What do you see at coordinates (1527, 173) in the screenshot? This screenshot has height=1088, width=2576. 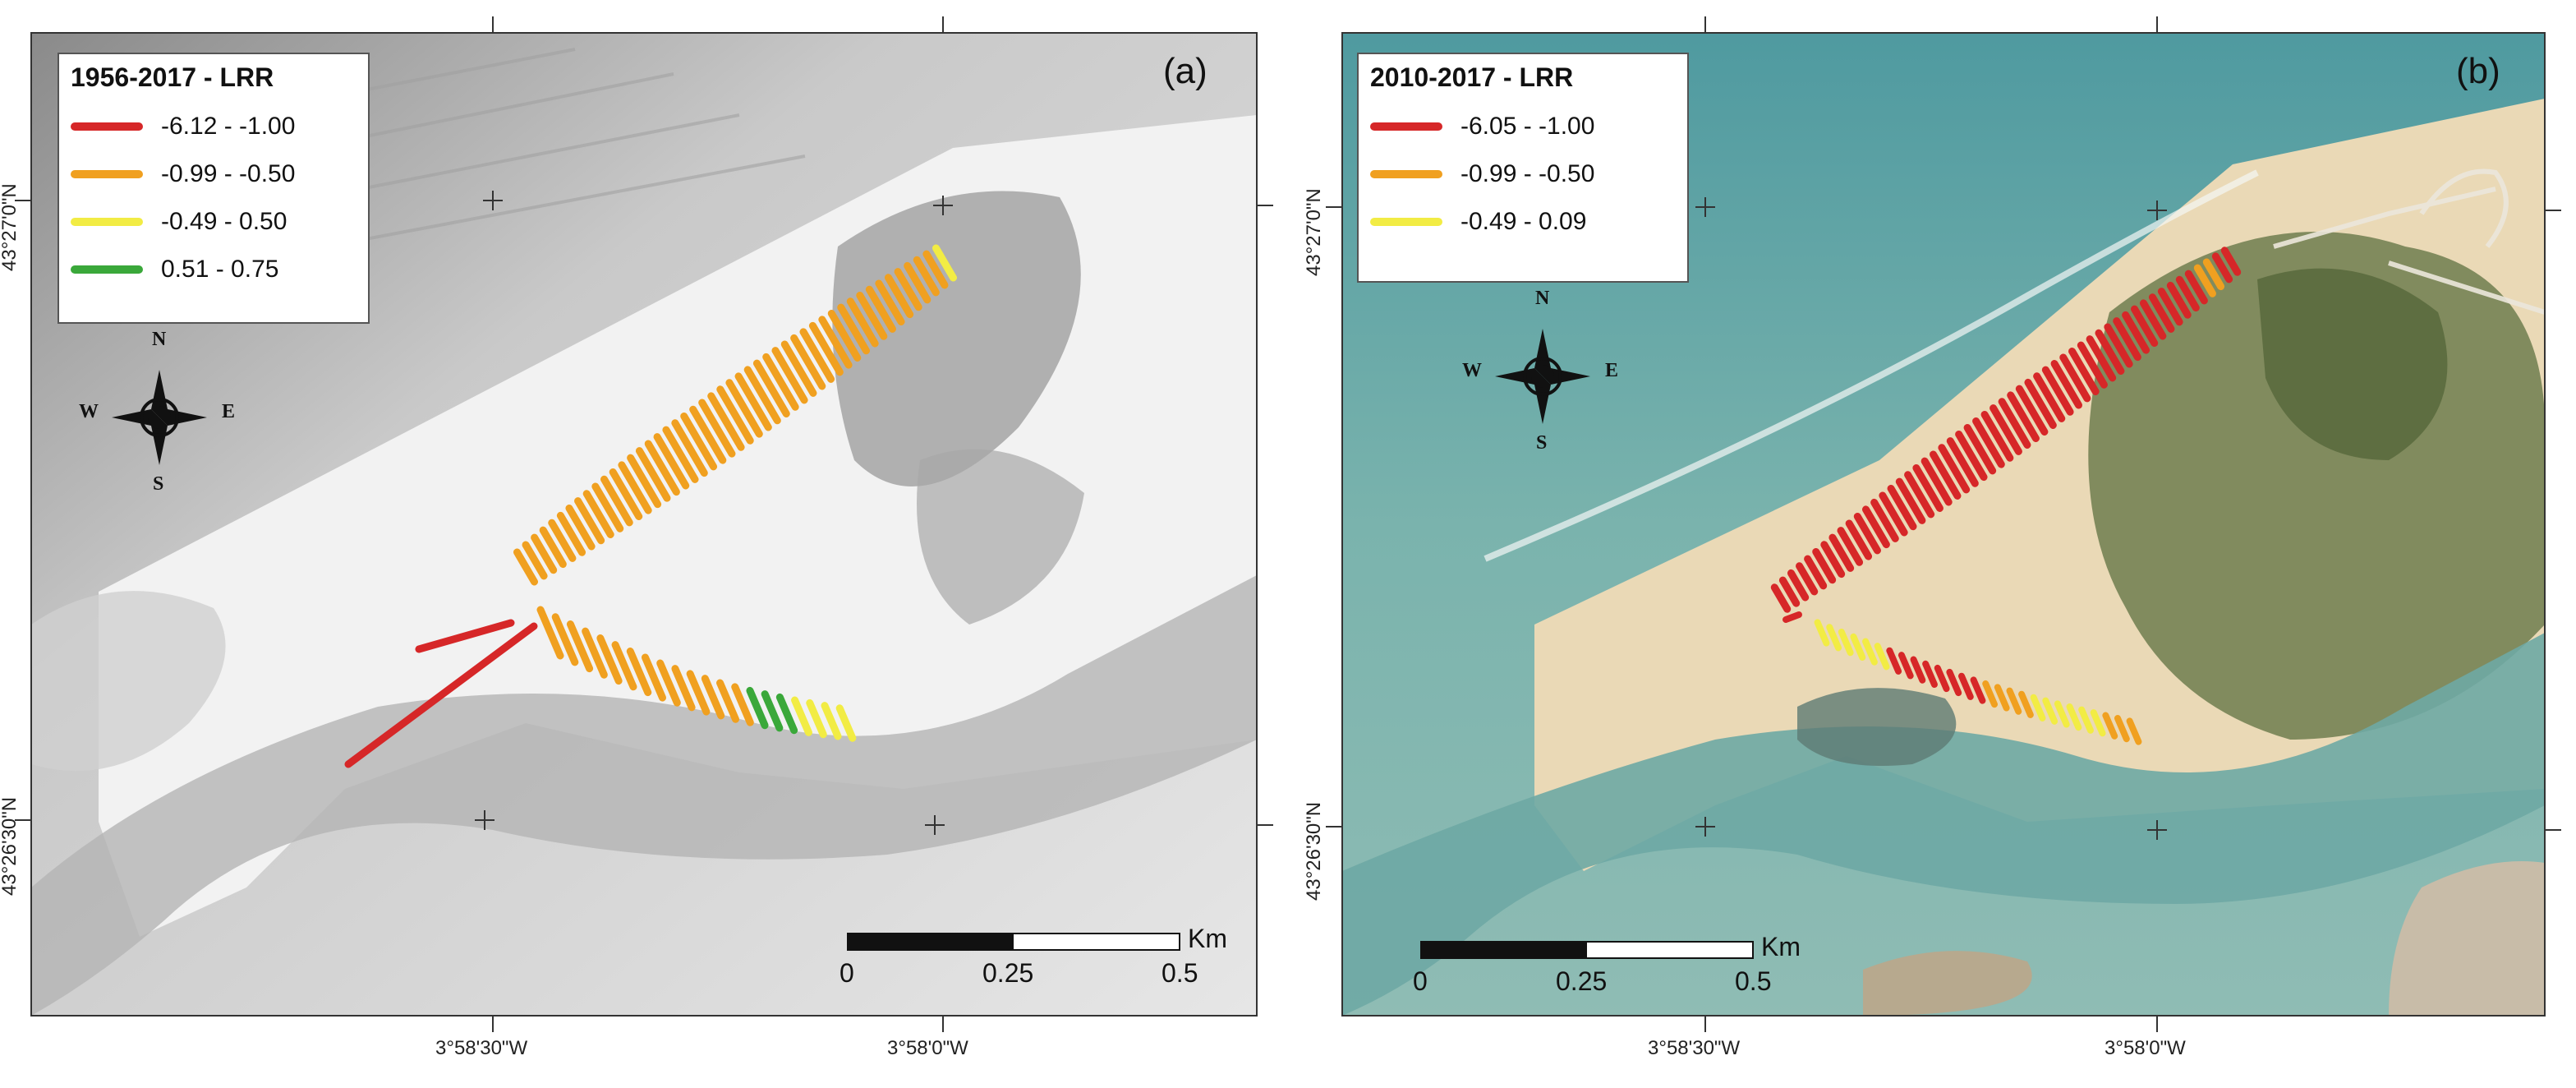 I see `legend-label: -0.99 - -0.50` at bounding box center [1527, 173].